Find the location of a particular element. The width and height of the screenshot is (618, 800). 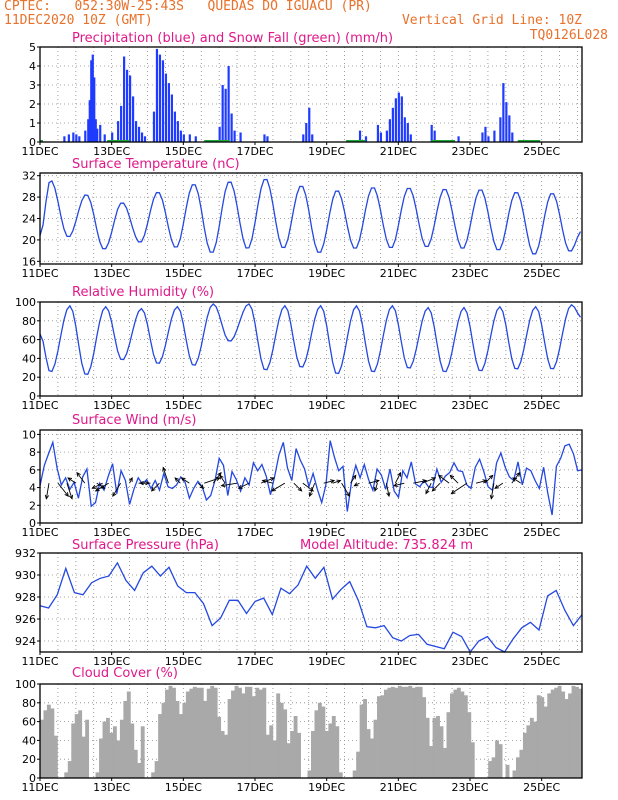

wind-xtick-label: 11DEC is located at coordinates (39, 532).